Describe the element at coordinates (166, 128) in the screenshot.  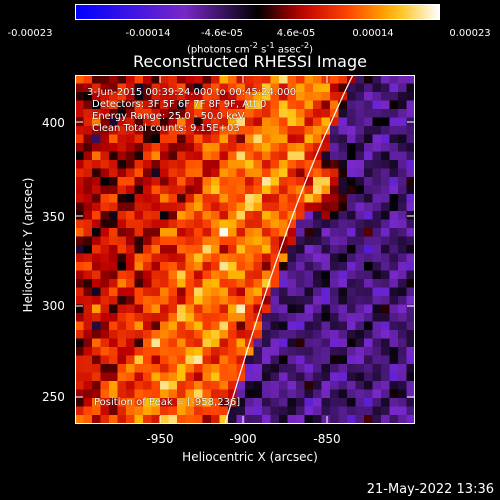
I see `clean-counts-label: Clean Total counts: 9.15E+03` at that location.